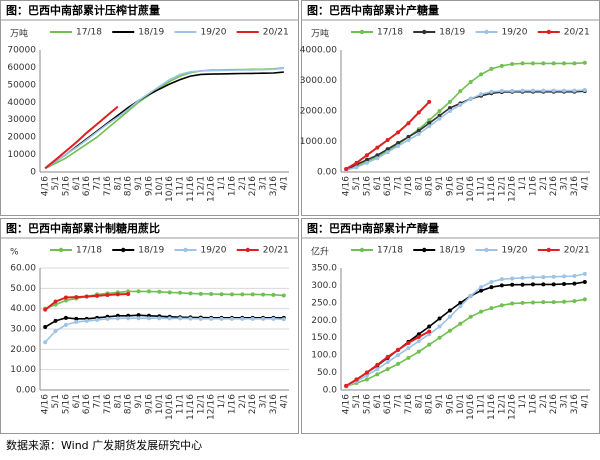 This screenshot has width=600, height=460. What do you see at coordinates (378, 401) in the screenshot?
I see `x-tick-label: 6/1` at bounding box center [378, 401].